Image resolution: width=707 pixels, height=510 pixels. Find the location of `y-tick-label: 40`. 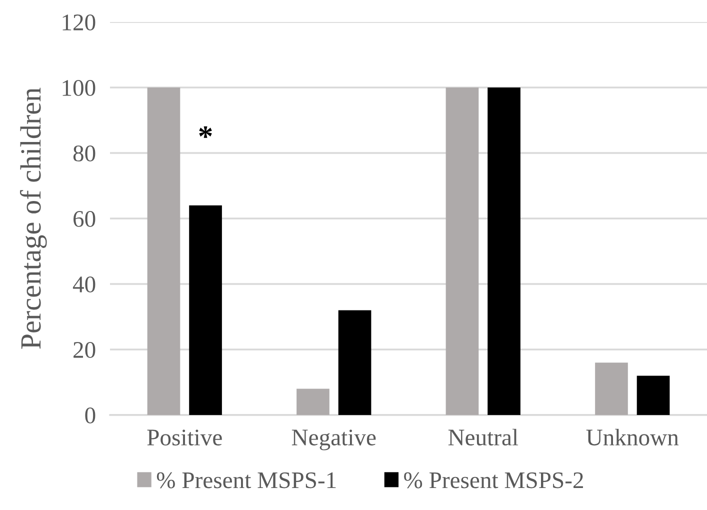

y-tick-label: 40 is located at coordinates (84, 284).